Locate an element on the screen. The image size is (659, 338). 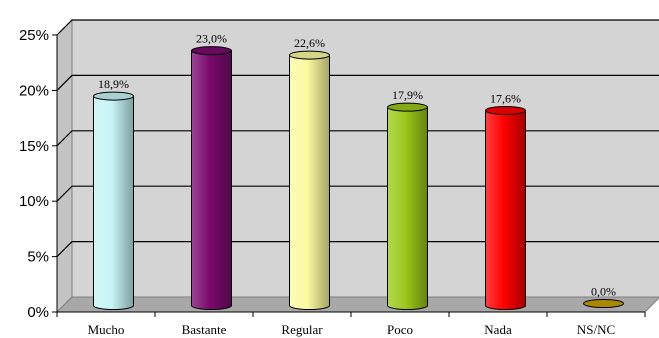
x-category-label: Mucho is located at coordinates (106, 329).